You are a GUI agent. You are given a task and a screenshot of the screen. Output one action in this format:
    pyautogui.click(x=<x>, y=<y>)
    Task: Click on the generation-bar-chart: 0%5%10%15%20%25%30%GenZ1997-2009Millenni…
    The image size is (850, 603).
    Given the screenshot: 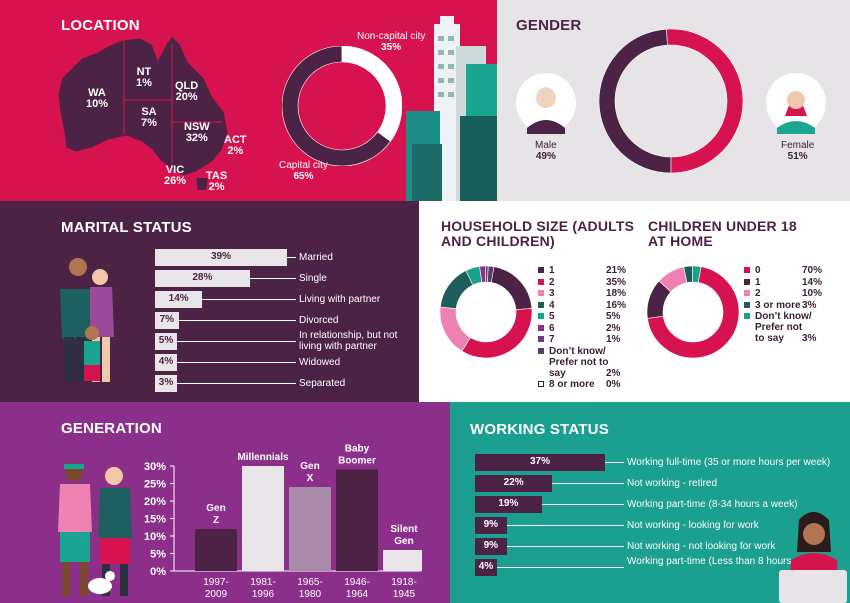 What is the action you would take?
    pyautogui.click(x=283, y=522)
    